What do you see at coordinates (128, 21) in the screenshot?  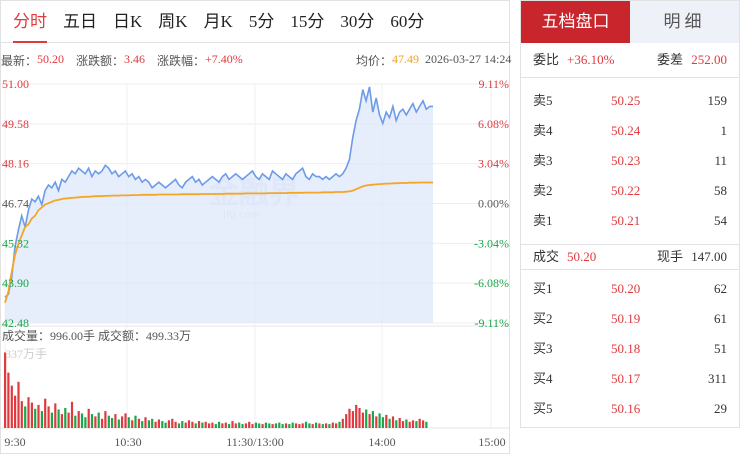 I see `tab-daily-k: 日K` at bounding box center [128, 21].